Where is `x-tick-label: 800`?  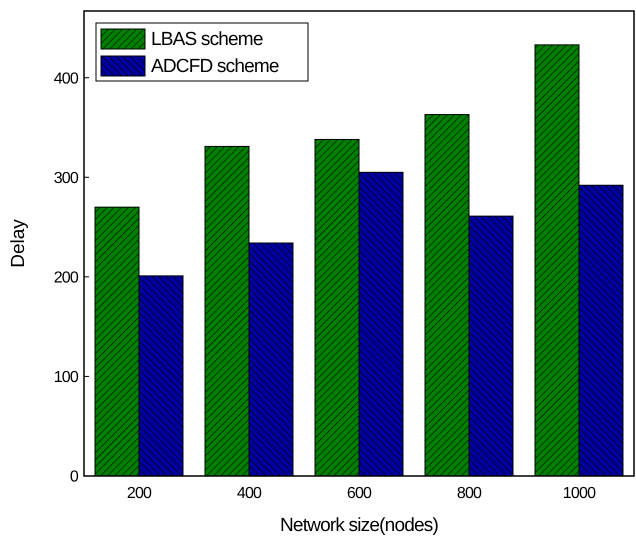 x-tick-label: 800 is located at coordinates (469, 493).